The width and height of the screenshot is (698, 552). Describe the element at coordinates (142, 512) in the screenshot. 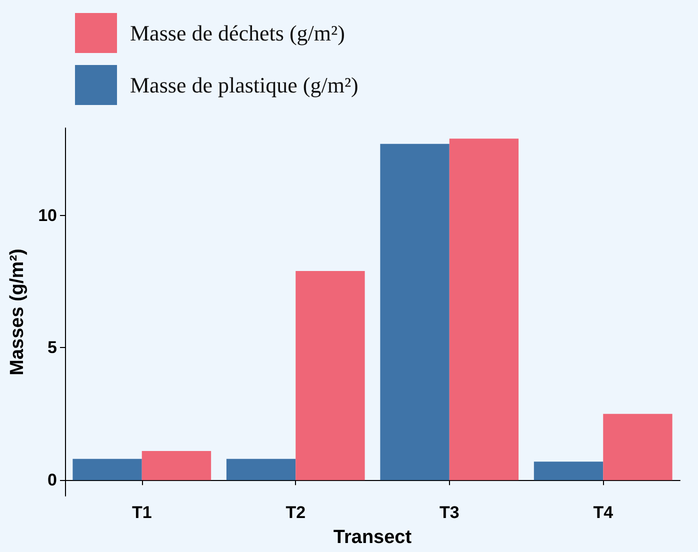

I see `x-tick-label: T1` at that location.